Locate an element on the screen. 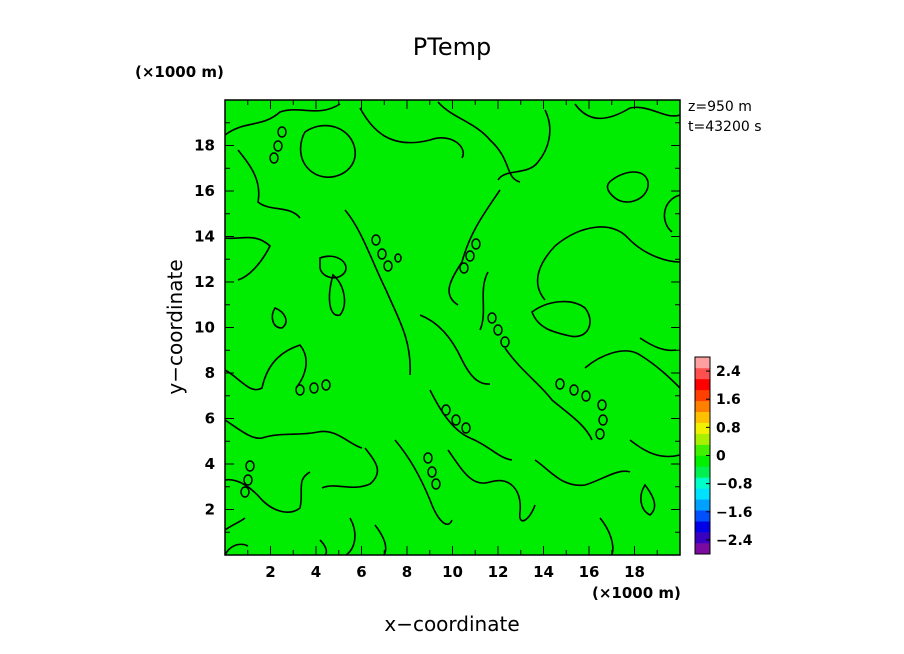 Image resolution: width=904 pixels, height=654 pixels. x-tick-label: 2 is located at coordinates (270, 572).